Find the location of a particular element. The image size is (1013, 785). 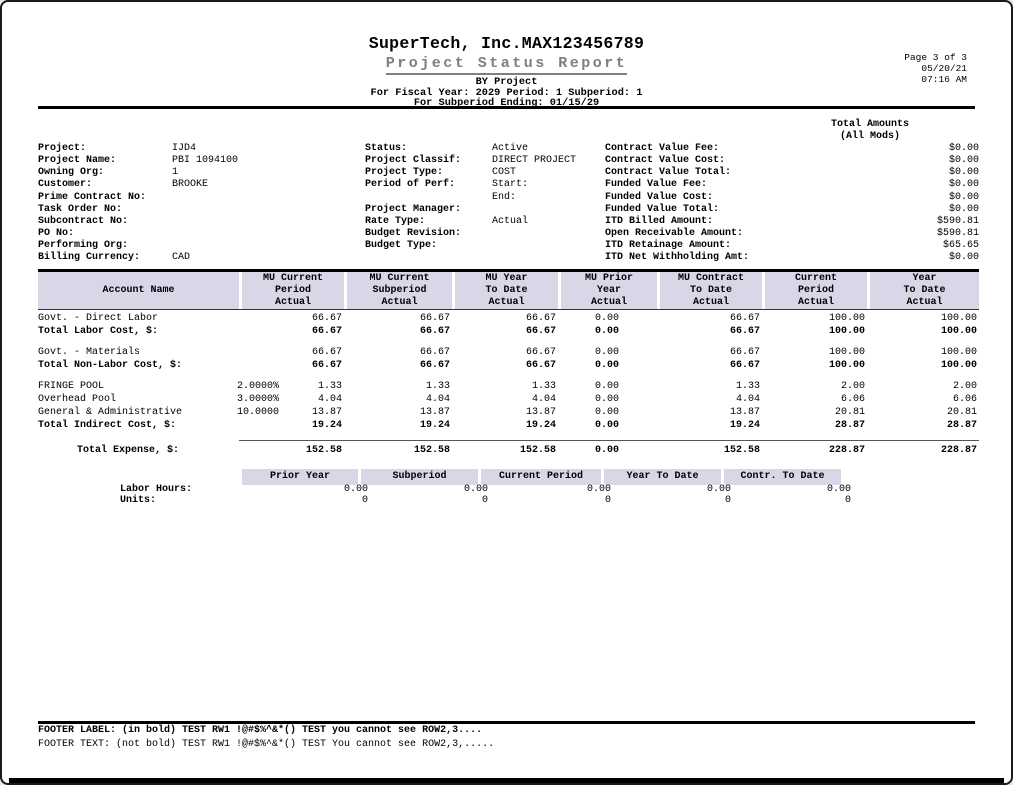

row-spacer is located at coordinates (508, 376).